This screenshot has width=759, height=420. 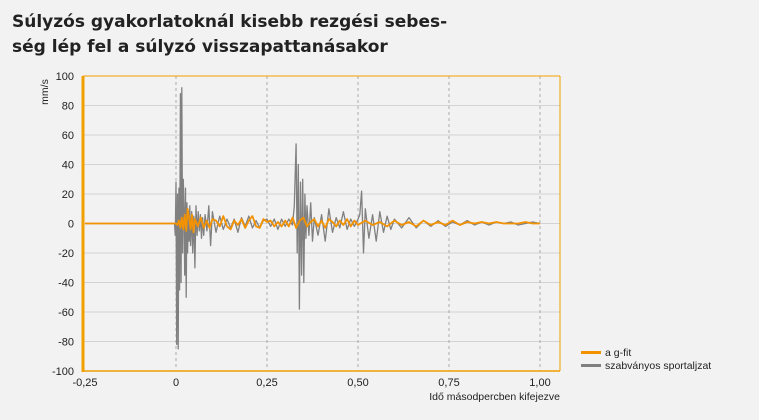 What do you see at coordinates (45, 92) in the screenshot?
I see `y-axis-label: mm/s` at bounding box center [45, 92].